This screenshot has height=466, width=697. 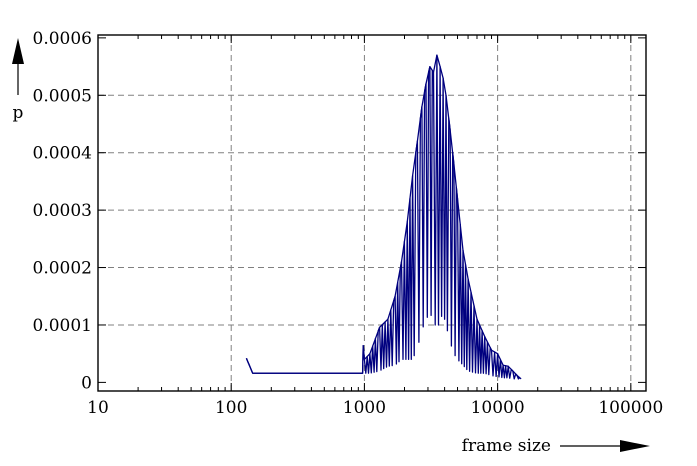 What do you see at coordinates (605, 446) in the screenshot?
I see `x-axis-arrow` at bounding box center [605, 446].